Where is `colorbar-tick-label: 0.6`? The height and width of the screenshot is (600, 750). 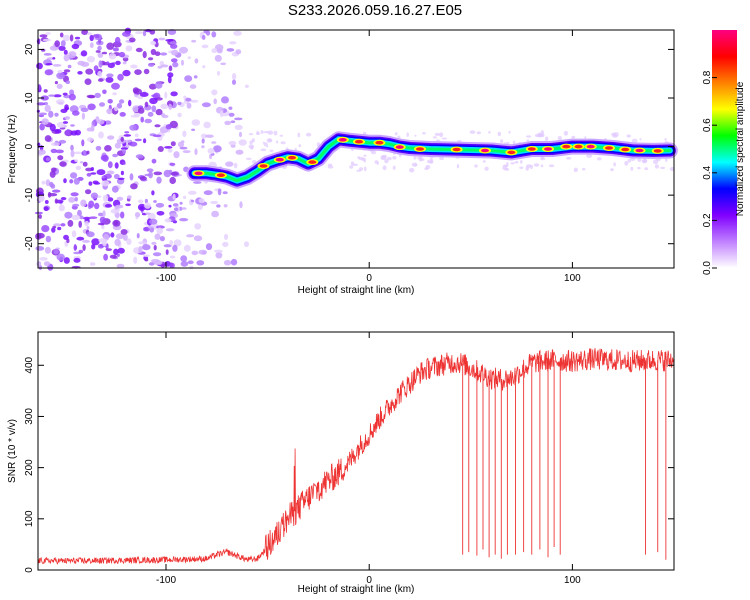 colorbar-tick-label: 0.6 is located at coordinates (707, 125).